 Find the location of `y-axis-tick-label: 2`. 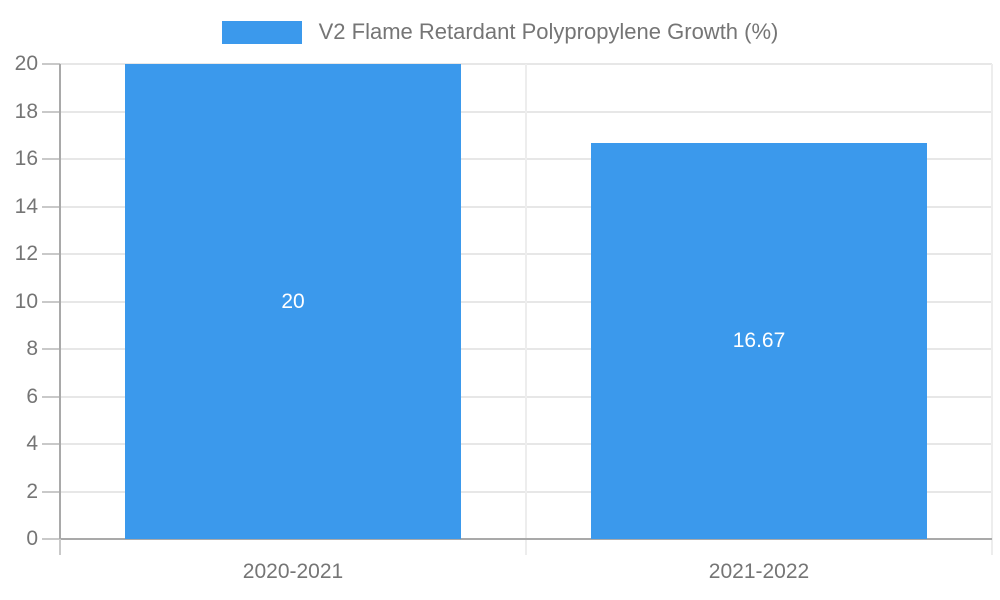

y-axis-tick-label: 2 is located at coordinates (32, 491).